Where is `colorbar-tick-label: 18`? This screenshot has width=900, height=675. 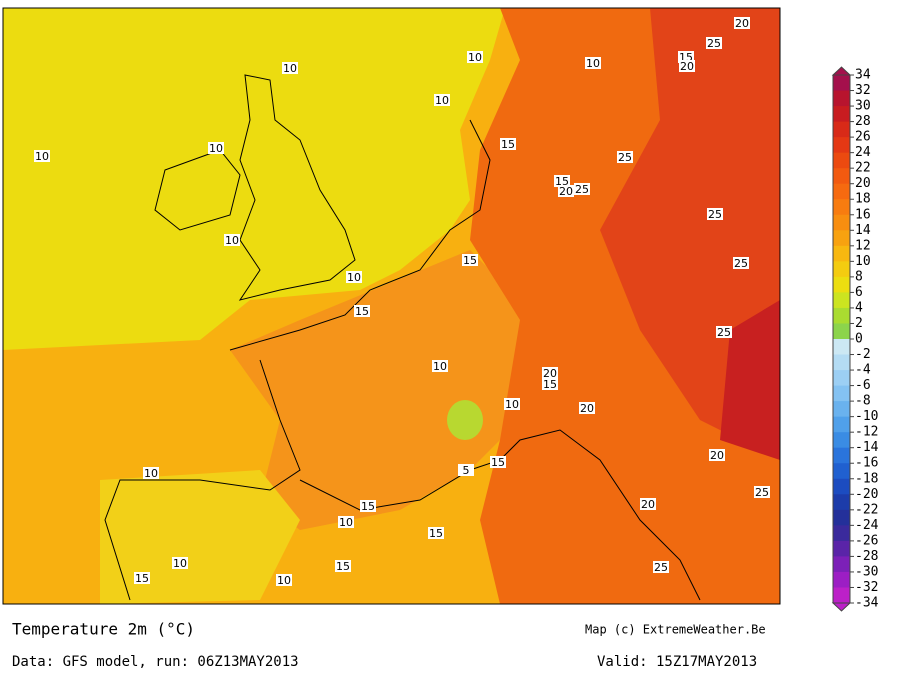
colorbar-tick-label: 18 is located at coordinates (863, 199).